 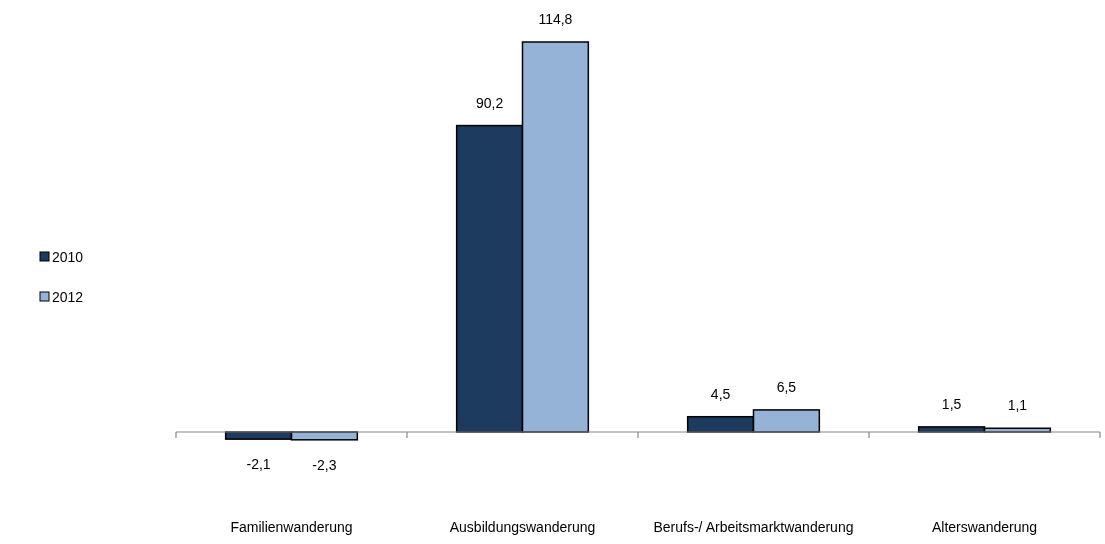 What do you see at coordinates (489, 102) in the screenshot?
I see `data-label: 90,2` at bounding box center [489, 102].